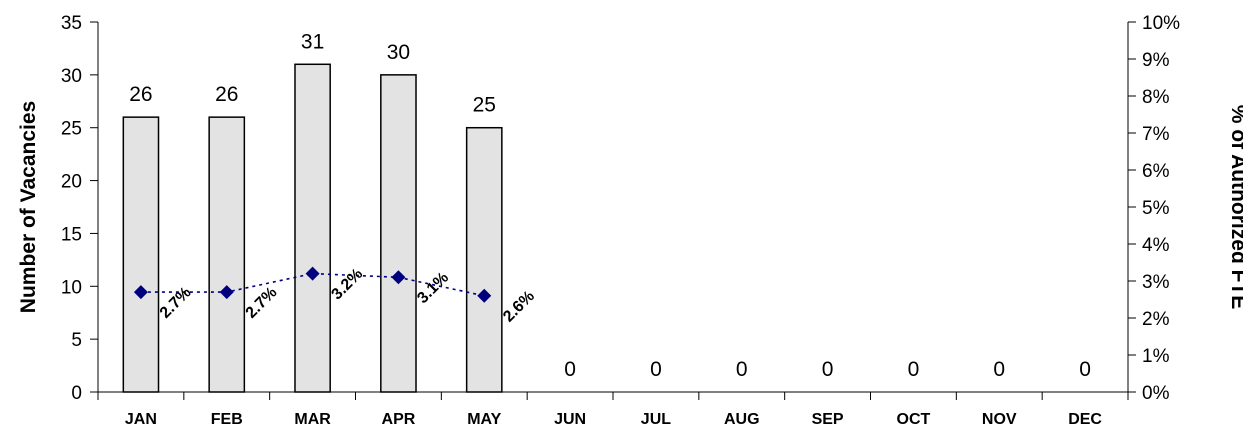 The image size is (1243, 434). What do you see at coordinates (742, 419) in the screenshot?
I see `x-tick-label: AUG` at bounding box center [742, 419].